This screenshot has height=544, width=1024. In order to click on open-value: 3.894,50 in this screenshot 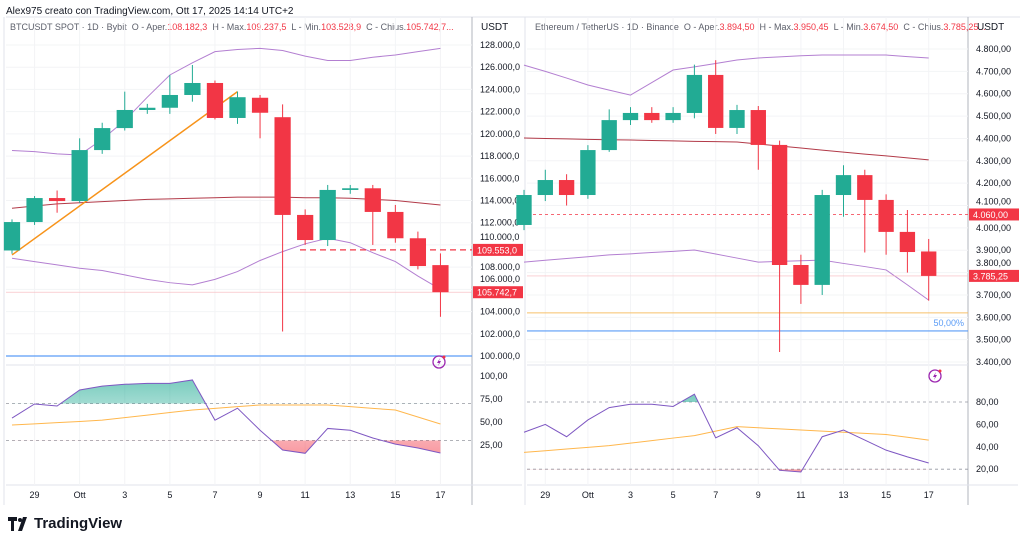, I will do `click(737, 27)`.